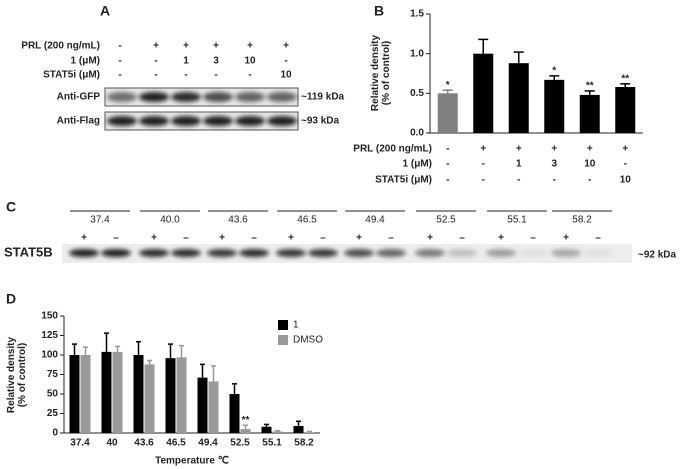  What do you see at coordinates (554, 71) in the screenshot?
I see `significance: *` at bounding box center [554, 71].